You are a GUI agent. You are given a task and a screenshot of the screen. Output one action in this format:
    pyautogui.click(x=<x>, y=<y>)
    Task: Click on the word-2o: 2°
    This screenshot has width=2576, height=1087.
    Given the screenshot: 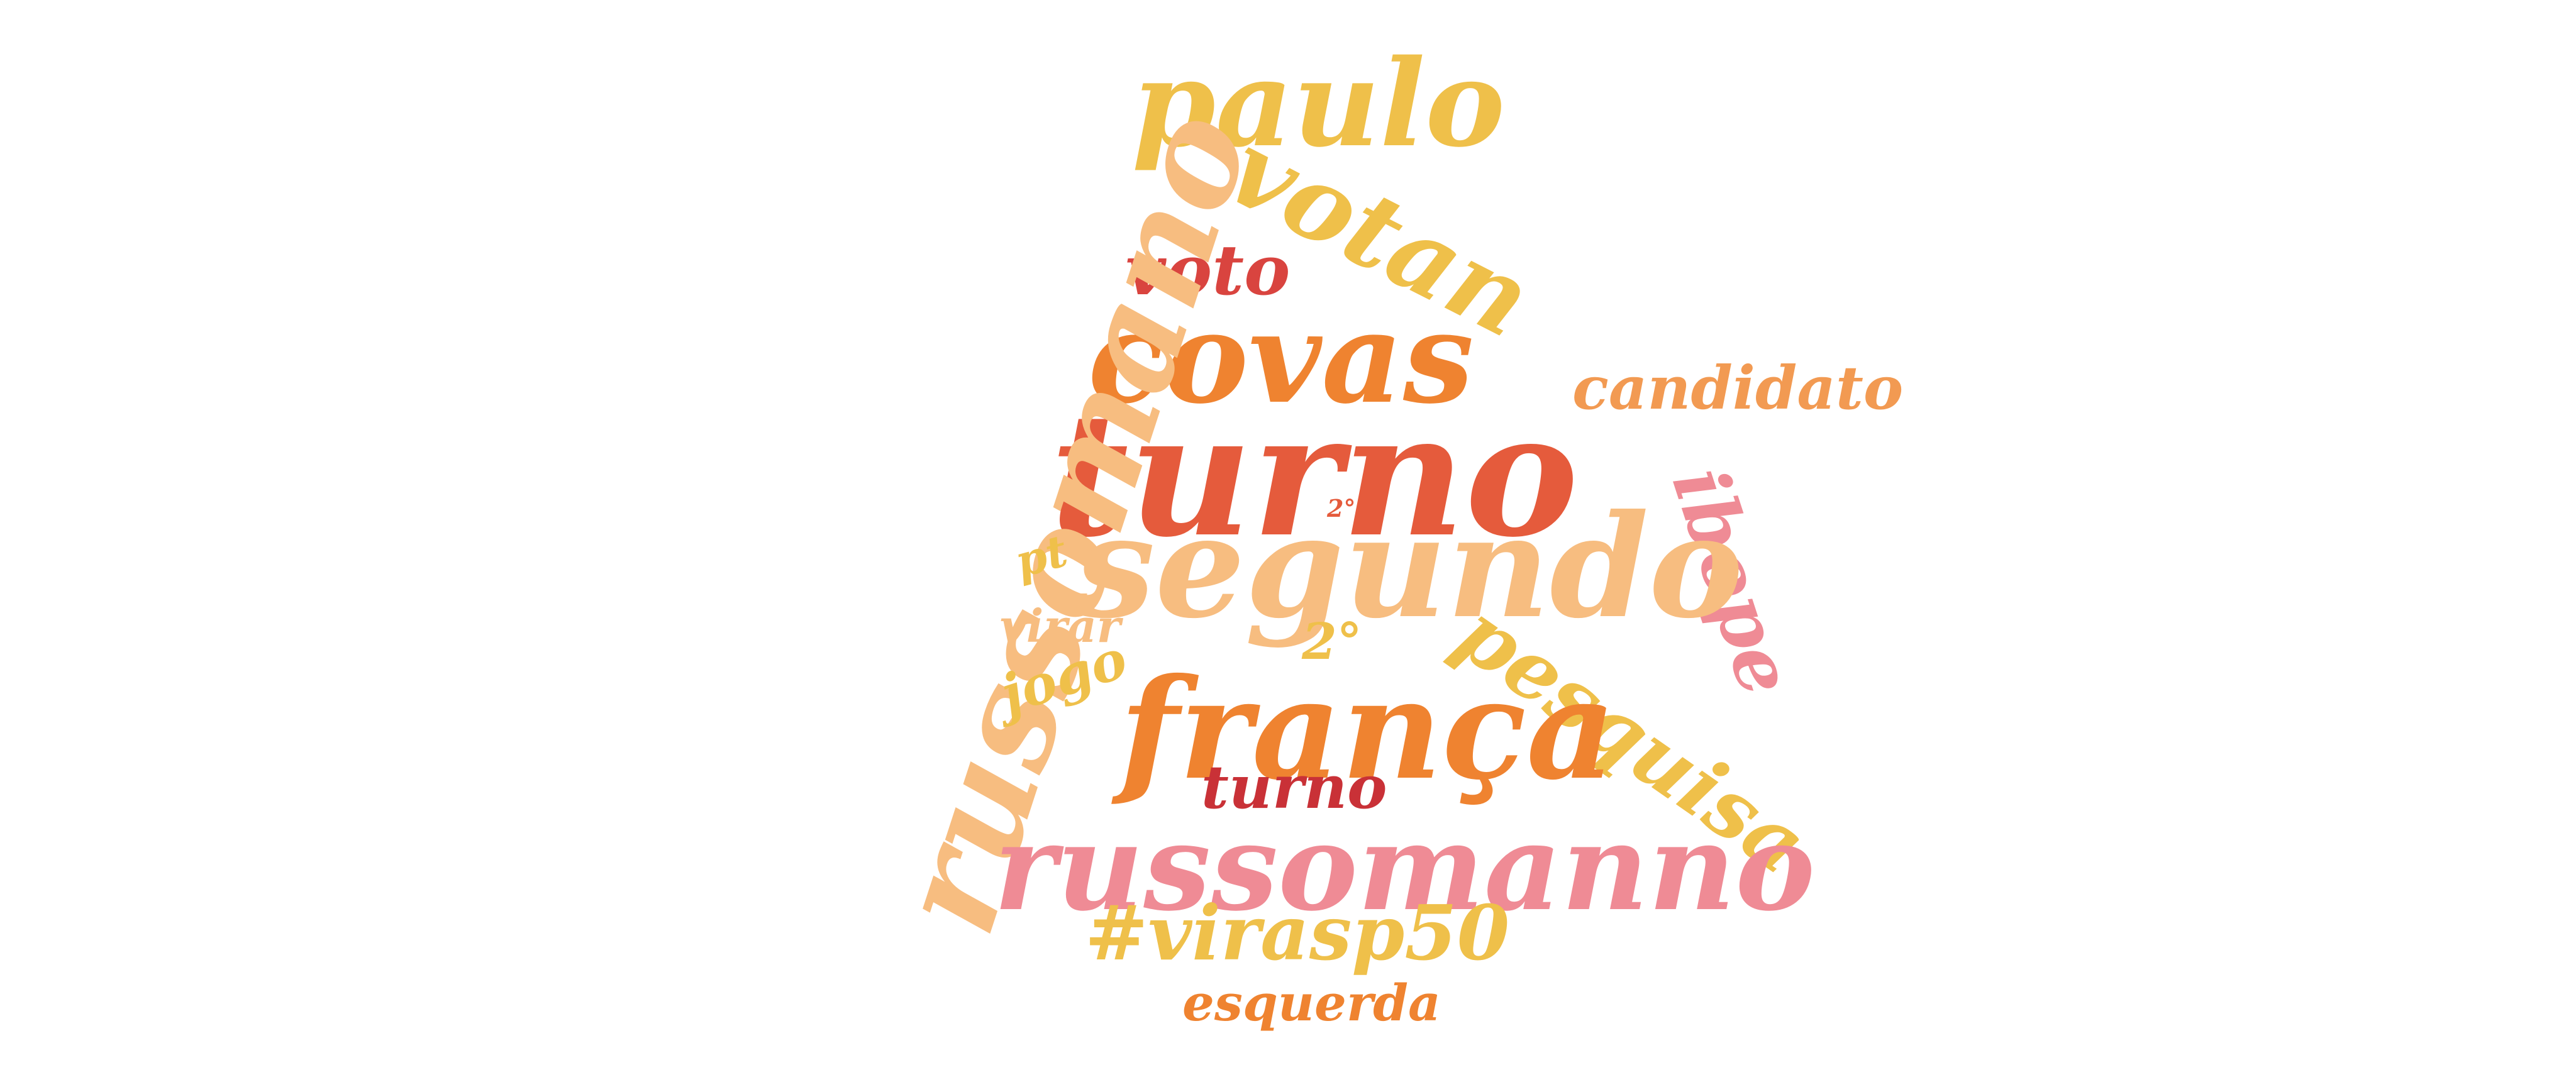 What is the action you would take?
    pyautogui.click(x=1332, y=641)
    